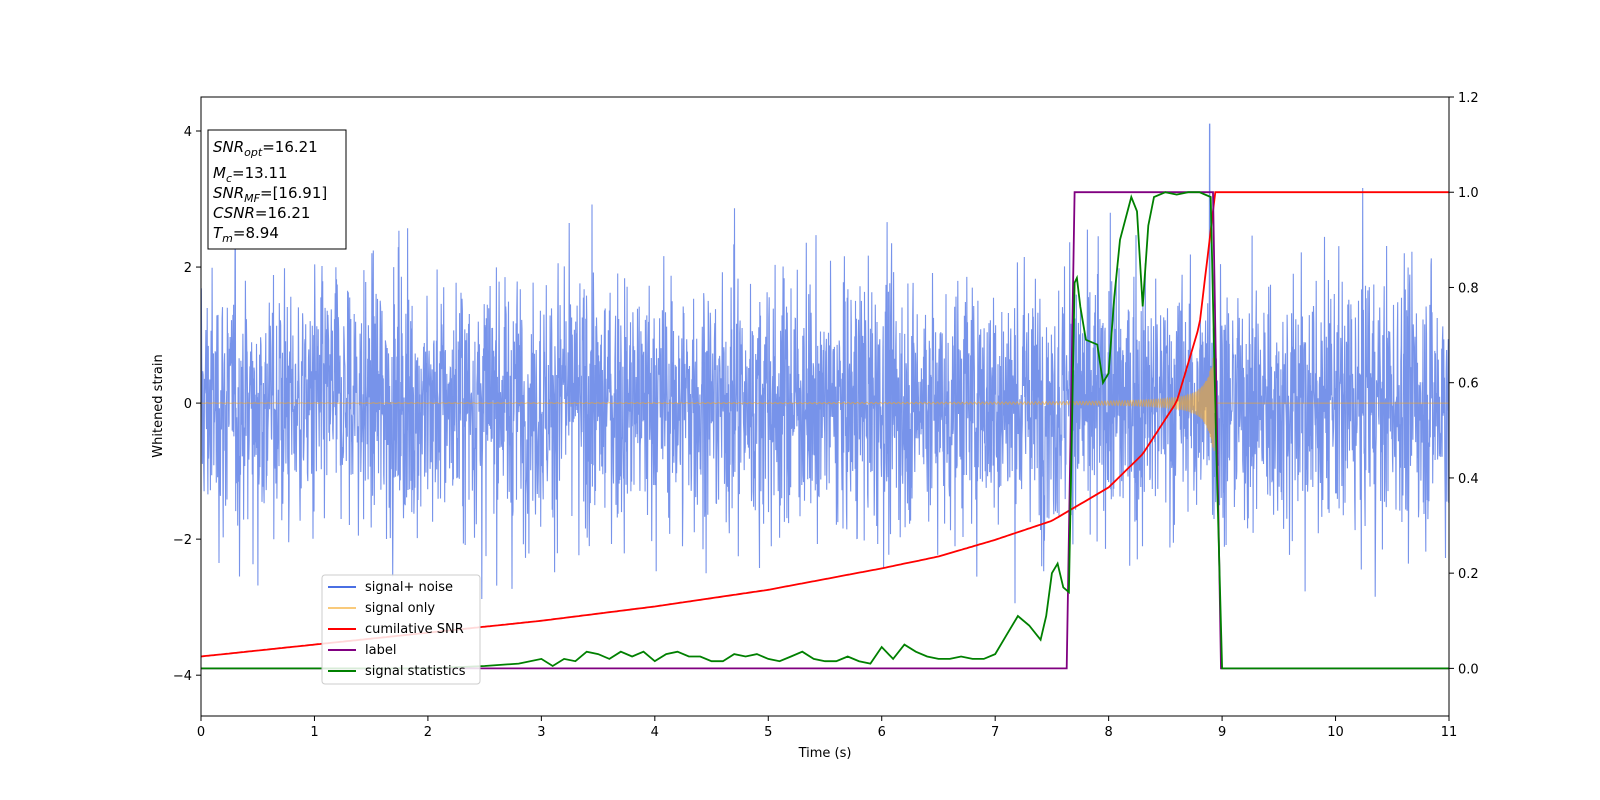 Image resolution: width=1600 pixels, height=800 pixels. What do you see at coordinates (1222, 732) in the screenshot?
I see `x-tick-label: 9` at bounding box center [1222, 732].